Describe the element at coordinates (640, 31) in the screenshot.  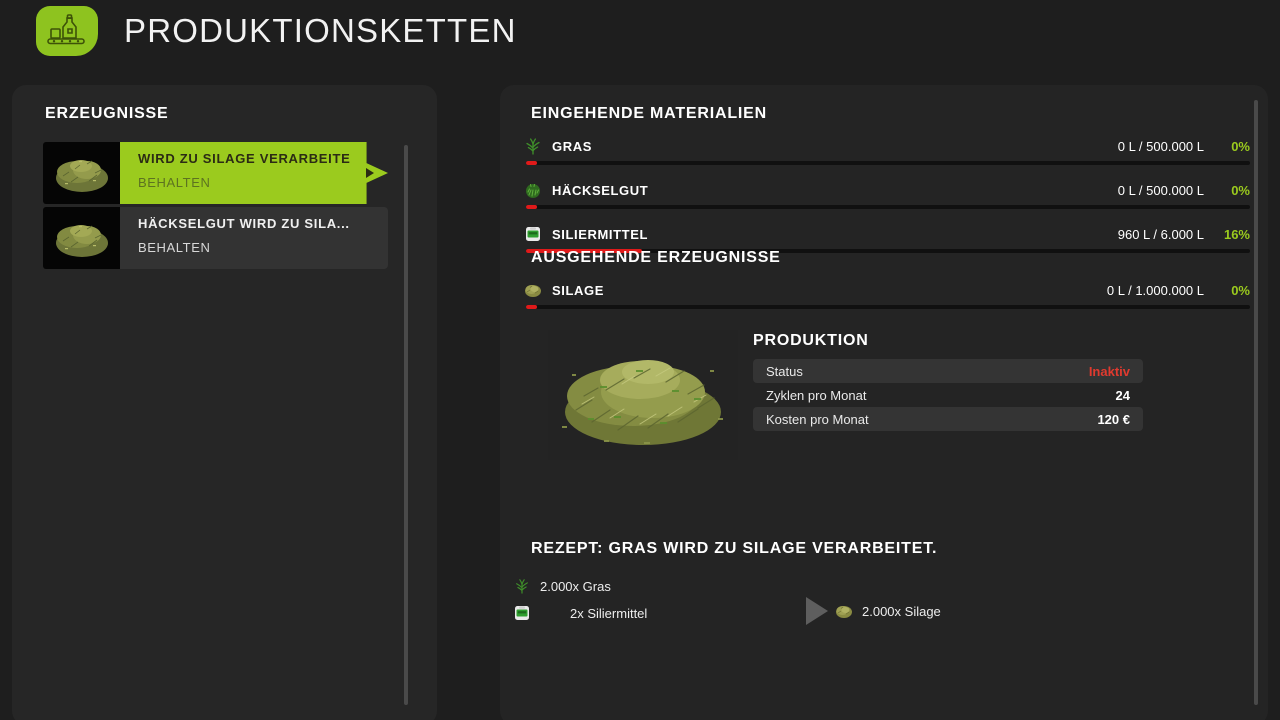
I see `app-header: PRODUKTIONSKETTEN` at that location.